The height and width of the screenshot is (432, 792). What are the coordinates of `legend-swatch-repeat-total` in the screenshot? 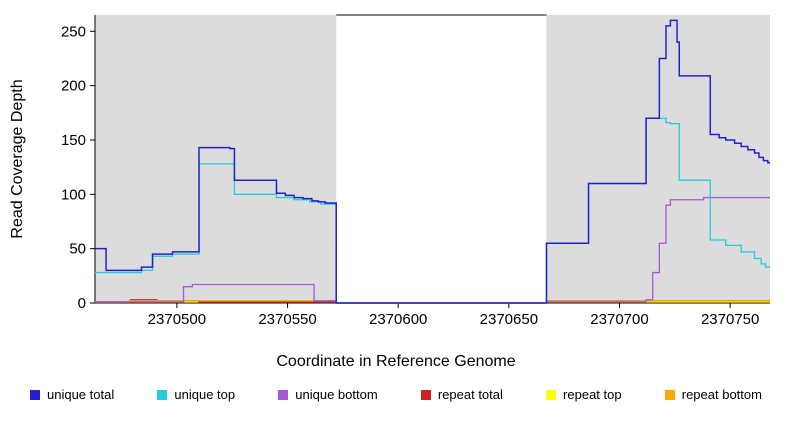 It's located at (425, 394).